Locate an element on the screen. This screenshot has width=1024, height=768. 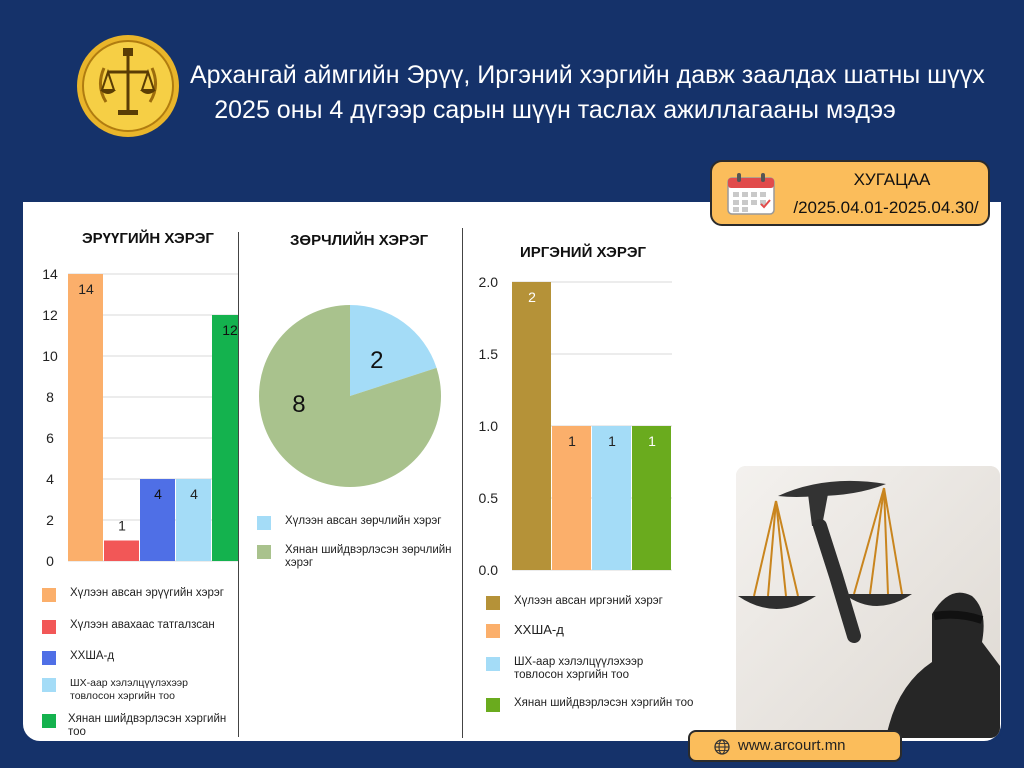
legend-label: Хянан шийдвэрлэсэн зөрчлийн хэрэг is located at coordinates (368, 556).